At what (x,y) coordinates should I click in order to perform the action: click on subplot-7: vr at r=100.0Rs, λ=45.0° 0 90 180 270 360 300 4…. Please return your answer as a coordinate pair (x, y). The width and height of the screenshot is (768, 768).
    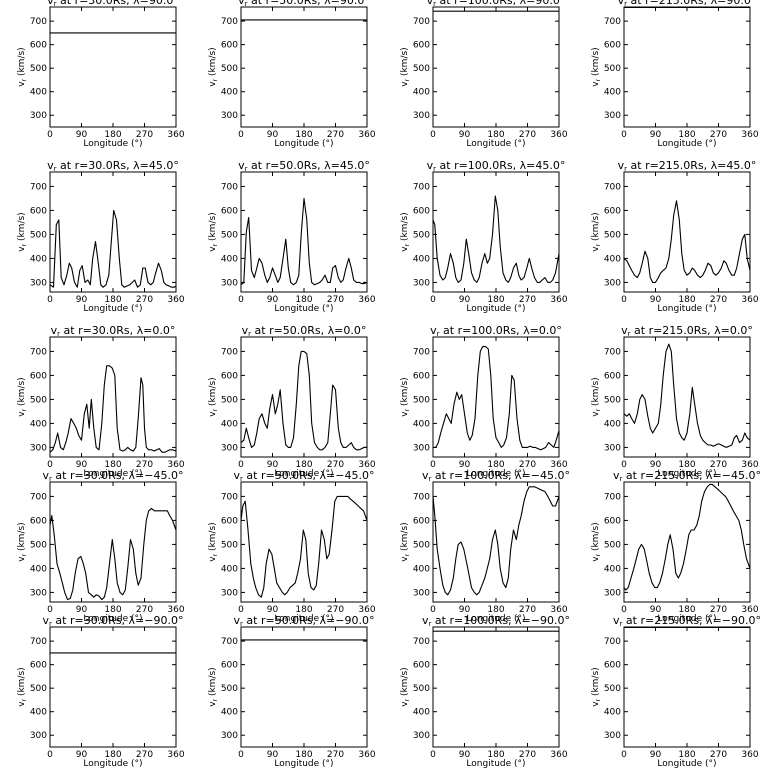
    Looking at the image, I should click on (484, 236).